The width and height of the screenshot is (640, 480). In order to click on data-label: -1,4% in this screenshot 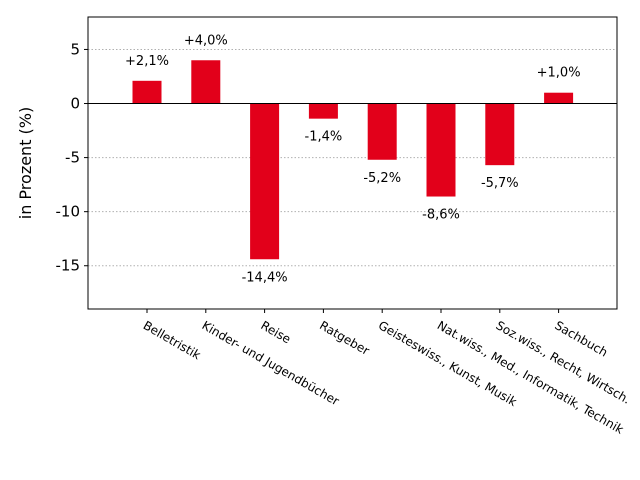, I will do `click(324, 137)`.